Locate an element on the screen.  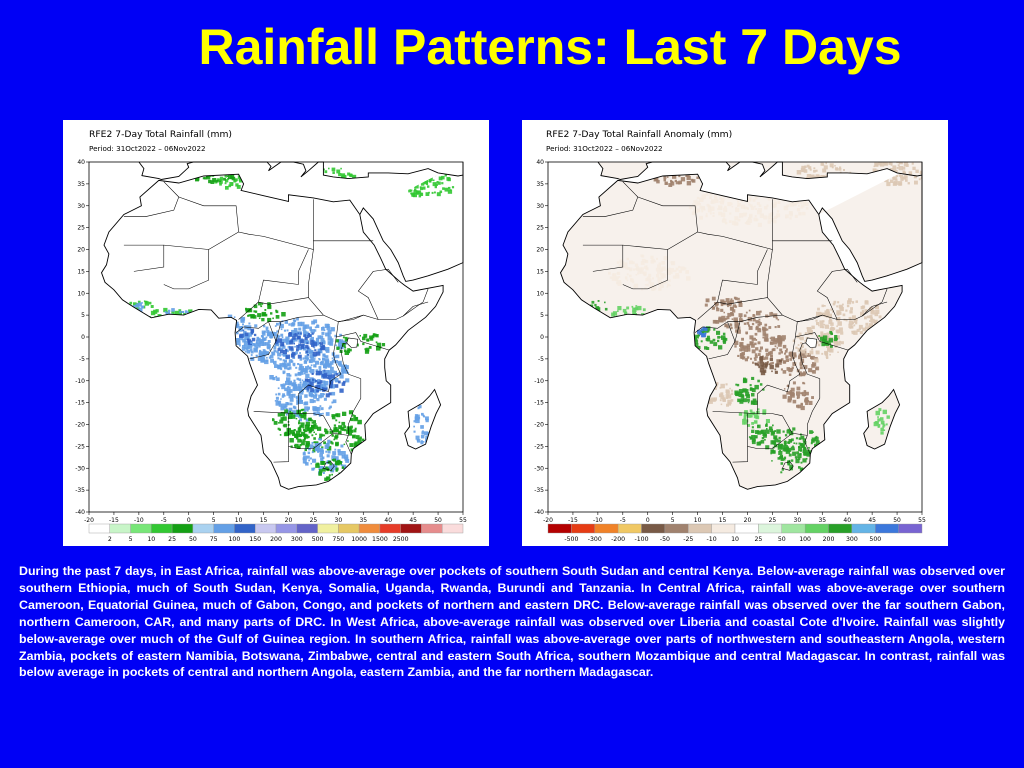
legend-label: 2 is located at coordinates (110, 539).